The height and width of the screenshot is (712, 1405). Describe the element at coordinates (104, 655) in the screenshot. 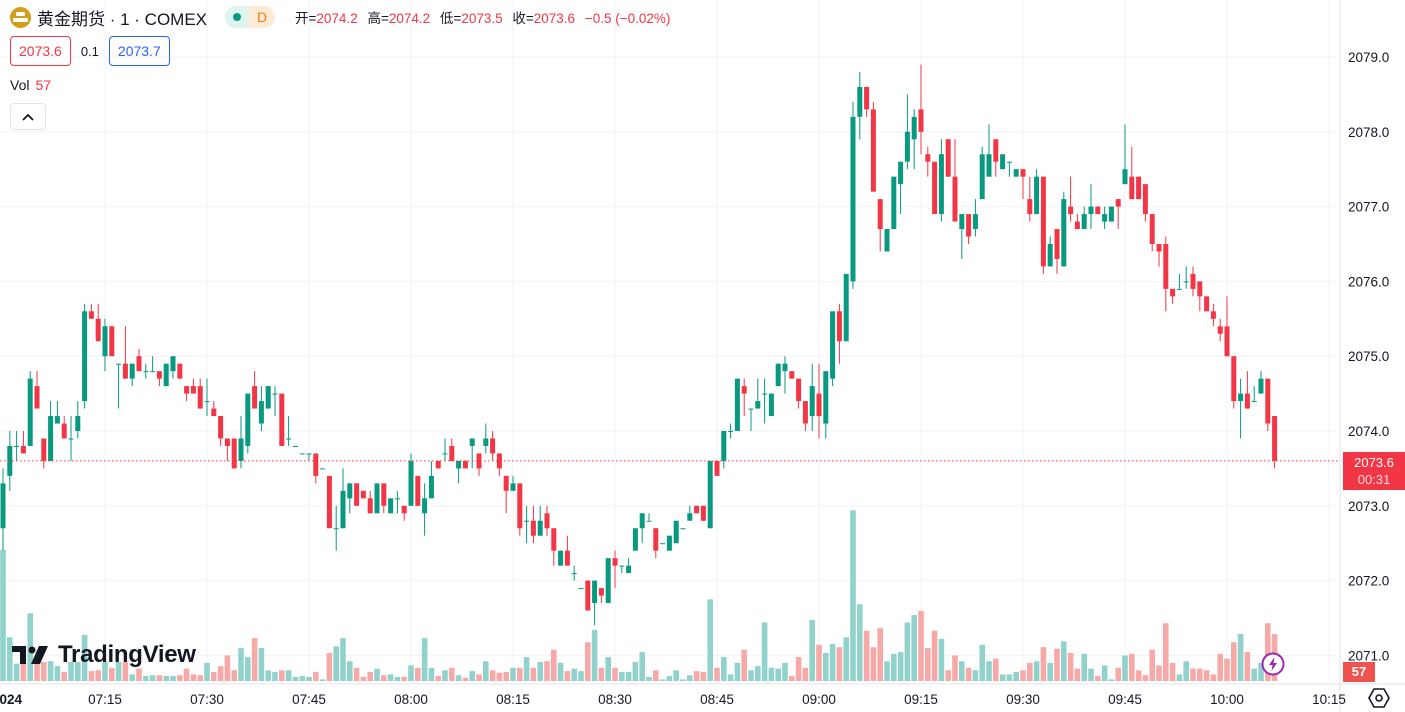

I see `tradingview-logo: TradingView` at that location.